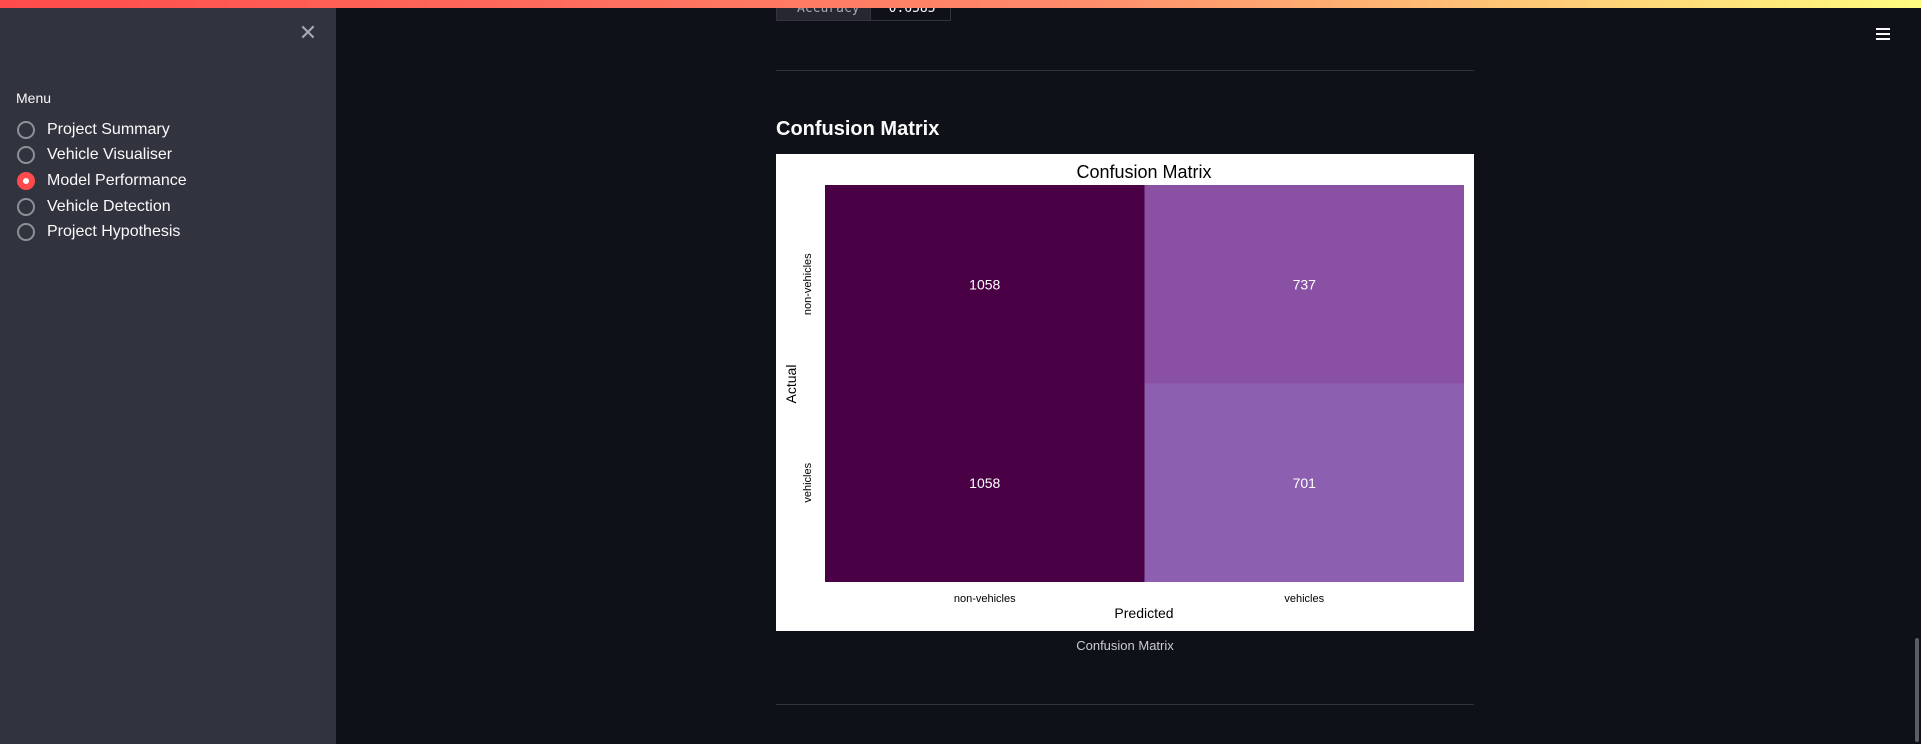 This screenshot has height=744, width=1921. I want to click on y-tick-label: non-vehicles, so click(808, 284).